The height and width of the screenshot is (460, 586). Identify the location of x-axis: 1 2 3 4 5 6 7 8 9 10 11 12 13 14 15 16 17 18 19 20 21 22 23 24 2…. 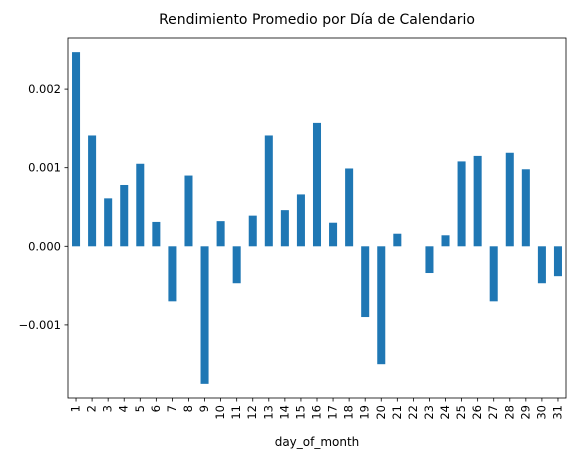
(316, 409).